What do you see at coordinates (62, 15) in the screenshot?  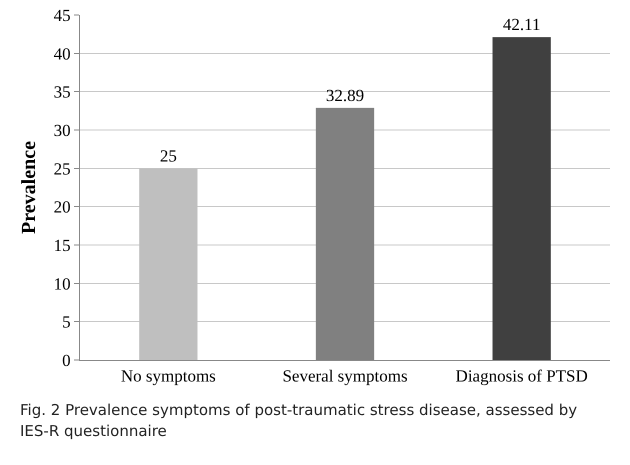 I see `y-tick-label: 45` at bounding box center [62, 15].